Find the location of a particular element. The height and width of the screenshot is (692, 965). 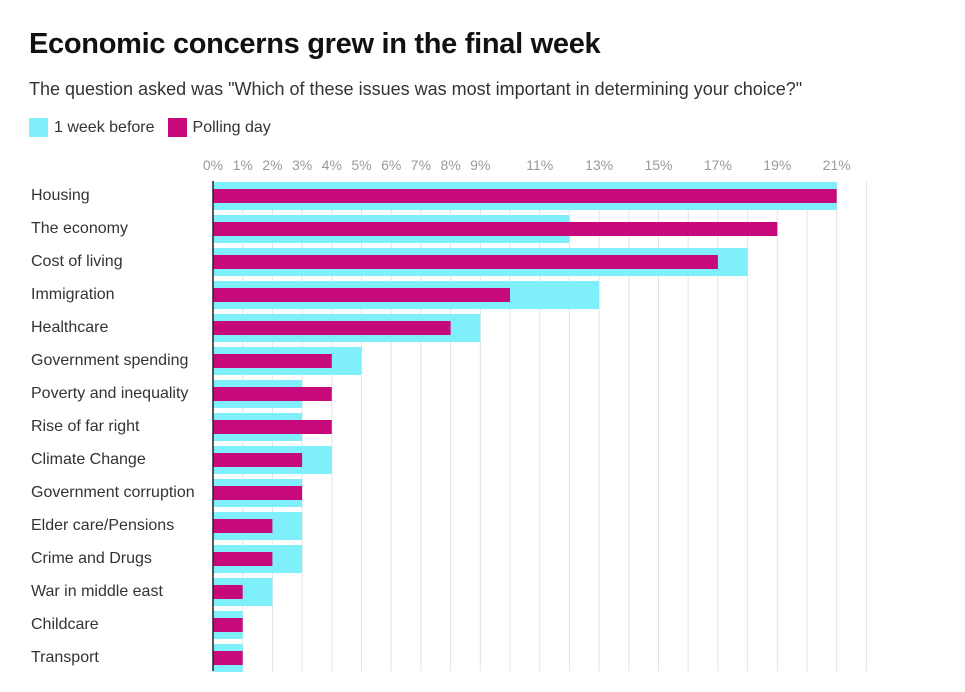

x-tick-label: 13% is located at coordinates (599, 165).